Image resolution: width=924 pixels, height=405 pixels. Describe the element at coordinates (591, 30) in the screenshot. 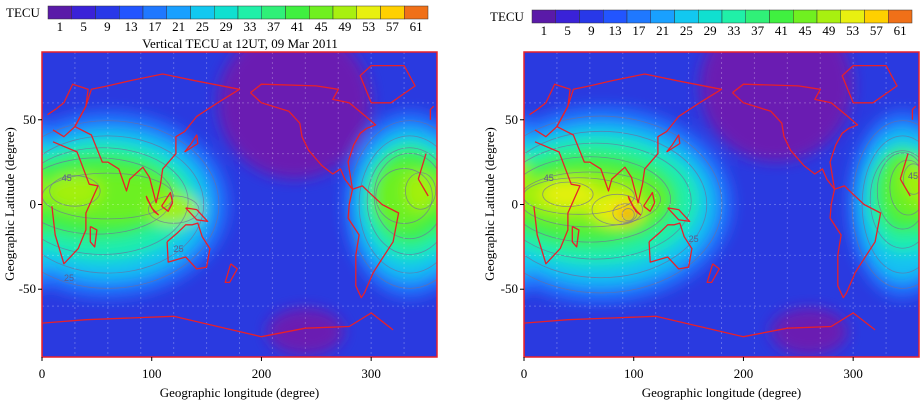

I see `colorbar-tick-label: 9` at that location.